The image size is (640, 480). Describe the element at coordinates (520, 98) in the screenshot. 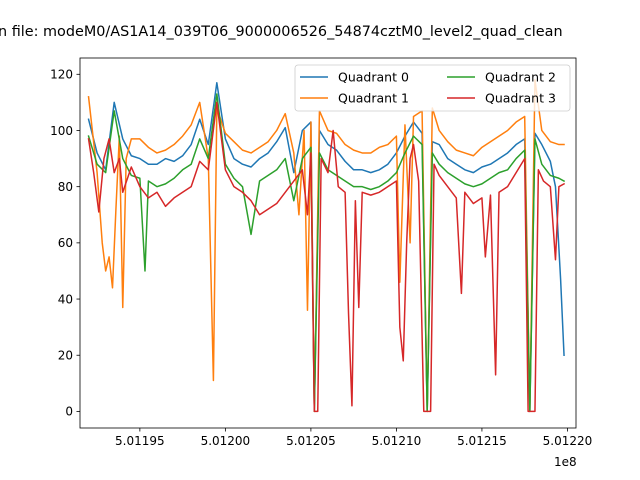

I see `legend-label: Quadrant 3` at that location.